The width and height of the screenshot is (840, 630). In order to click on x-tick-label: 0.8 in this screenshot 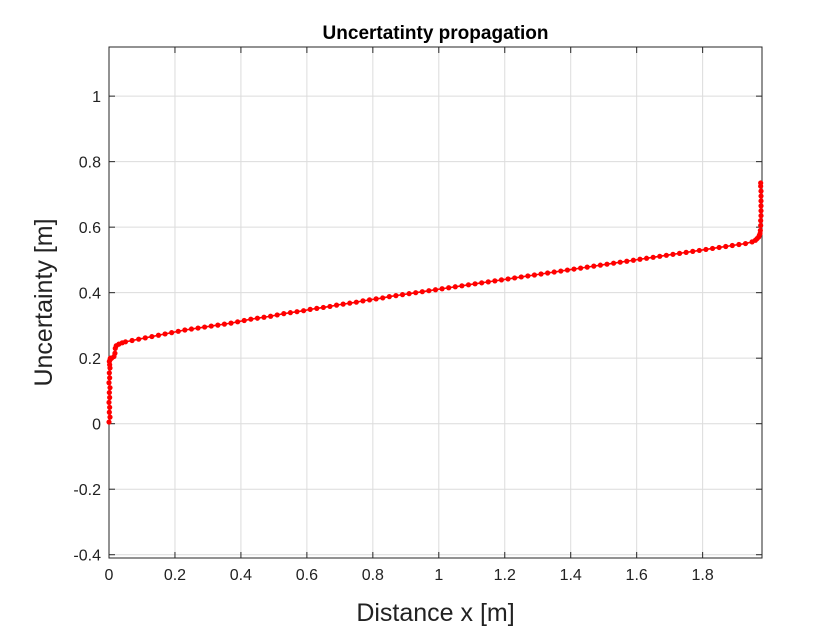, I will do `click(373, 575)`.